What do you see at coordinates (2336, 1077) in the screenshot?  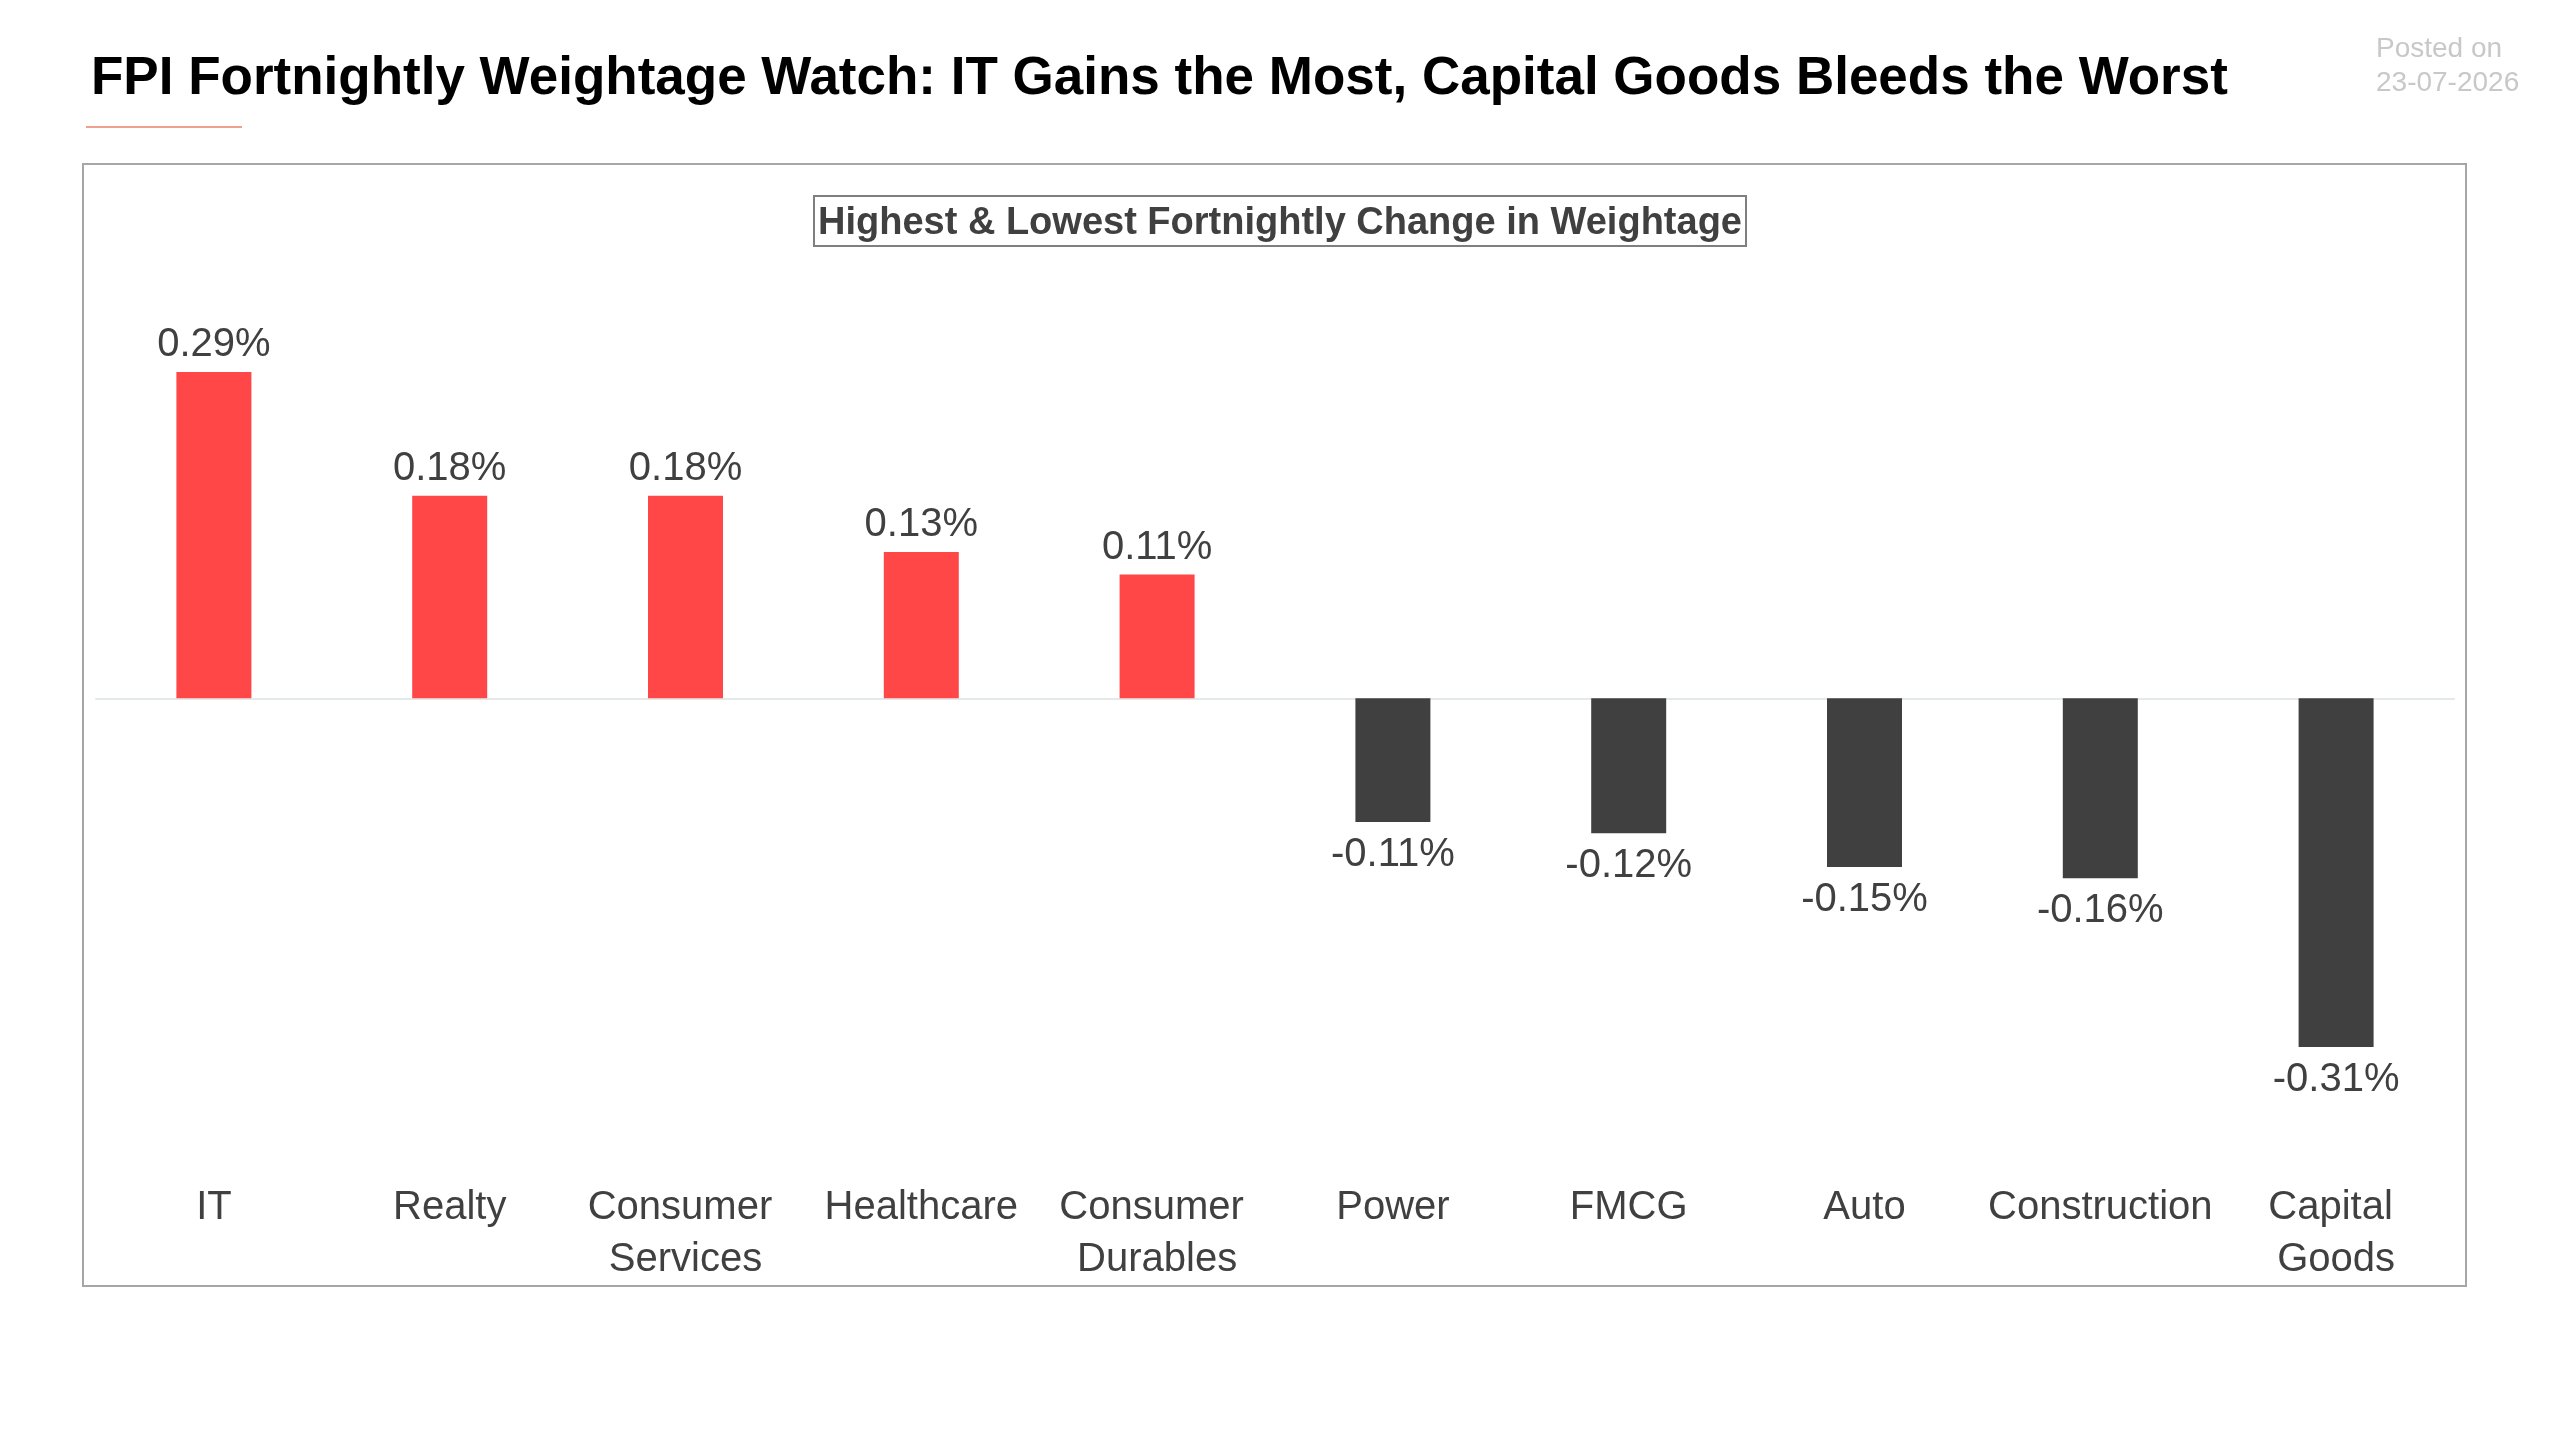 I see `data-label: -0.31%` at bounding box center [2336, 1077].